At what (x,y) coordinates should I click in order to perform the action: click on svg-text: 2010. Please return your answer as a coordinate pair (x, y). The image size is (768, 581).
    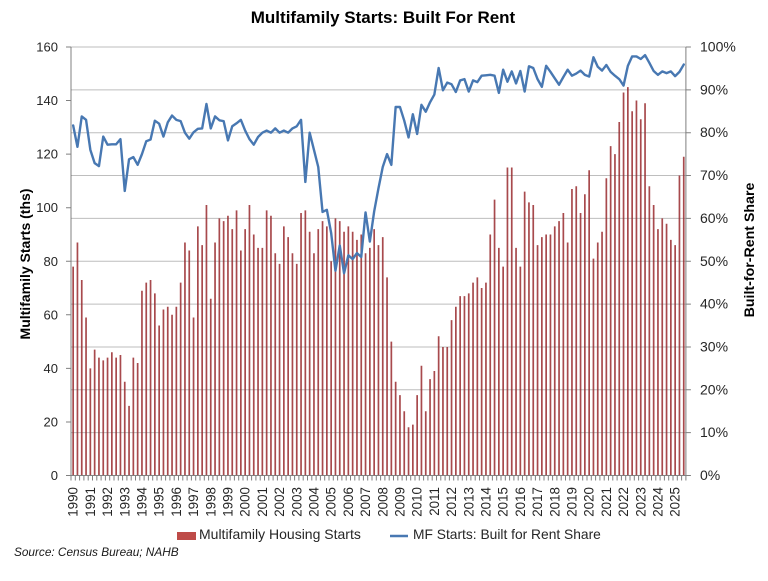
    Looking at the image, I should click on (417, 502).